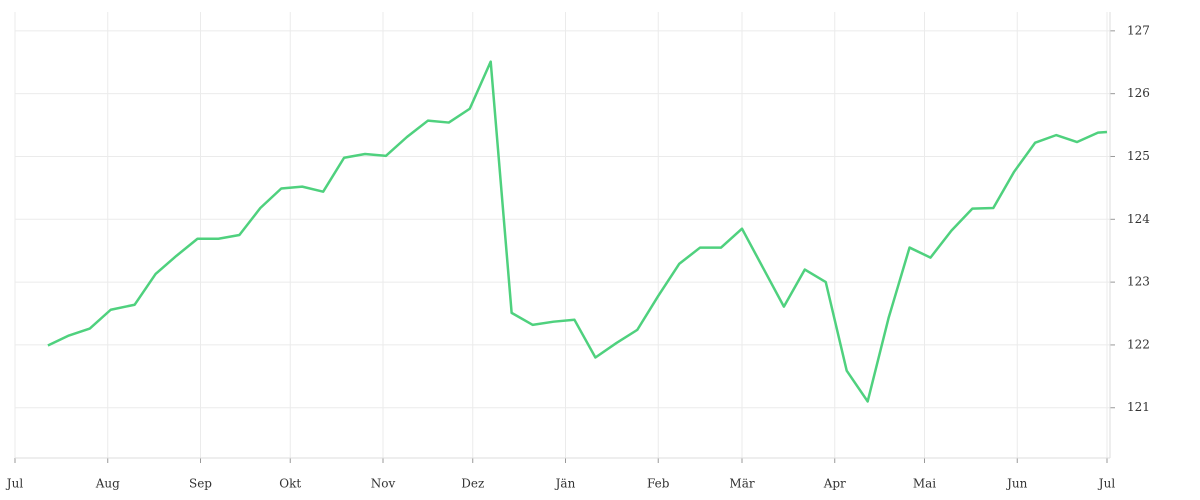  Describe the element at coordinates (383, 484) in the screenshot. I see `x-tick-label: Nov` at that location.